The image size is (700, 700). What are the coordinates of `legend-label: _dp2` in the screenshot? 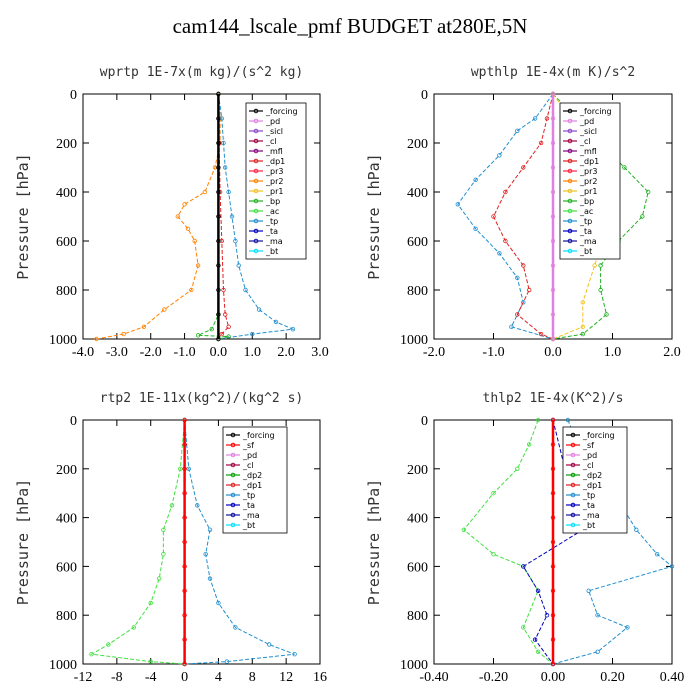 It's located at (592, 475).